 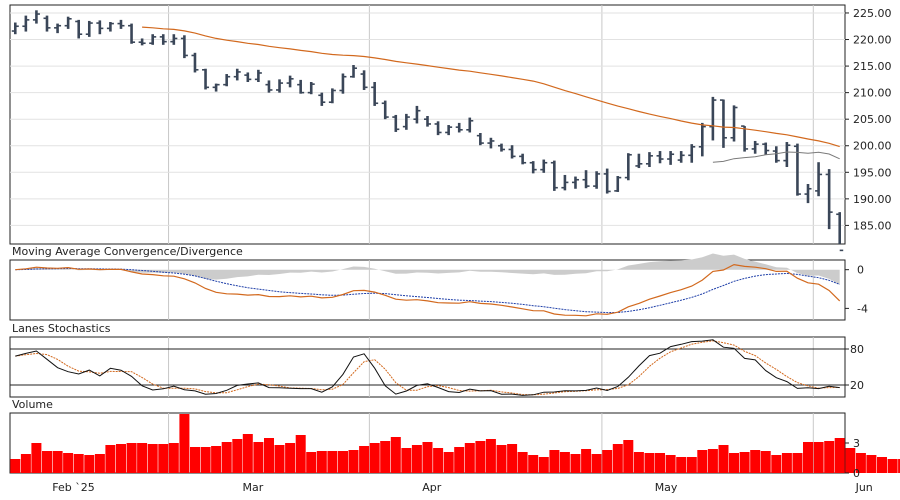 I want to click on stoch-panel-frame, so click(x=427, y=367).